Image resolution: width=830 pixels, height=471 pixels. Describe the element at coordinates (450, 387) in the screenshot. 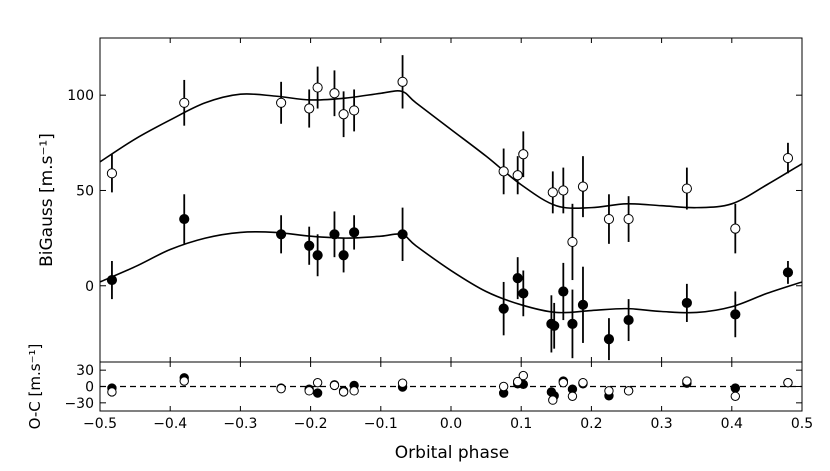

I see `residuals-plot-area` at that location.